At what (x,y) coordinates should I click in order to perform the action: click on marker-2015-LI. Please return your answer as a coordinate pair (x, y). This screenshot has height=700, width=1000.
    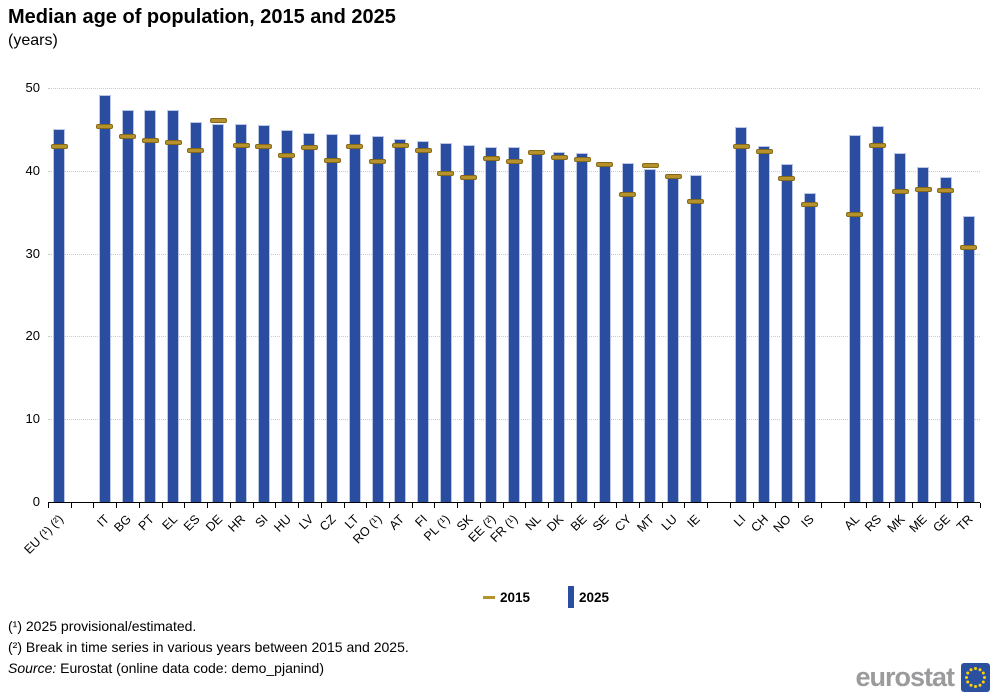
    Looking at the image, I should click on (741, 147).